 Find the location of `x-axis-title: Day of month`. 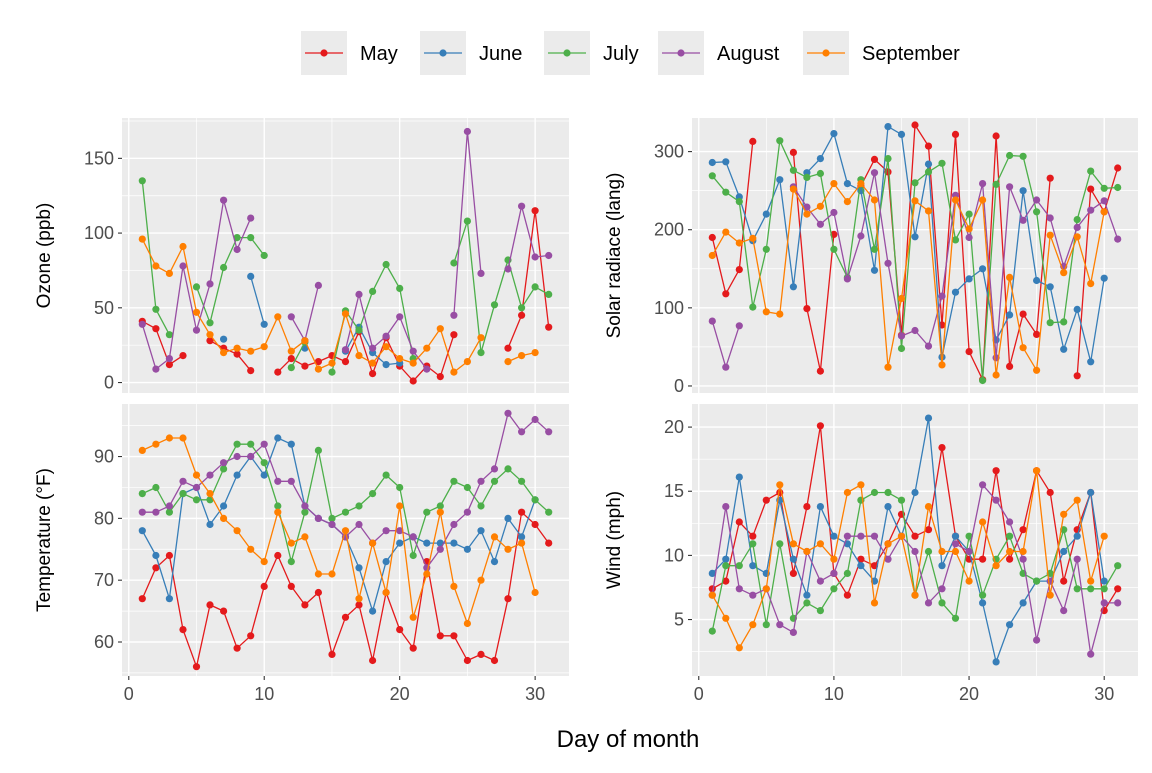

x-axis-title: Day of month is located at coordinates (628, 739).